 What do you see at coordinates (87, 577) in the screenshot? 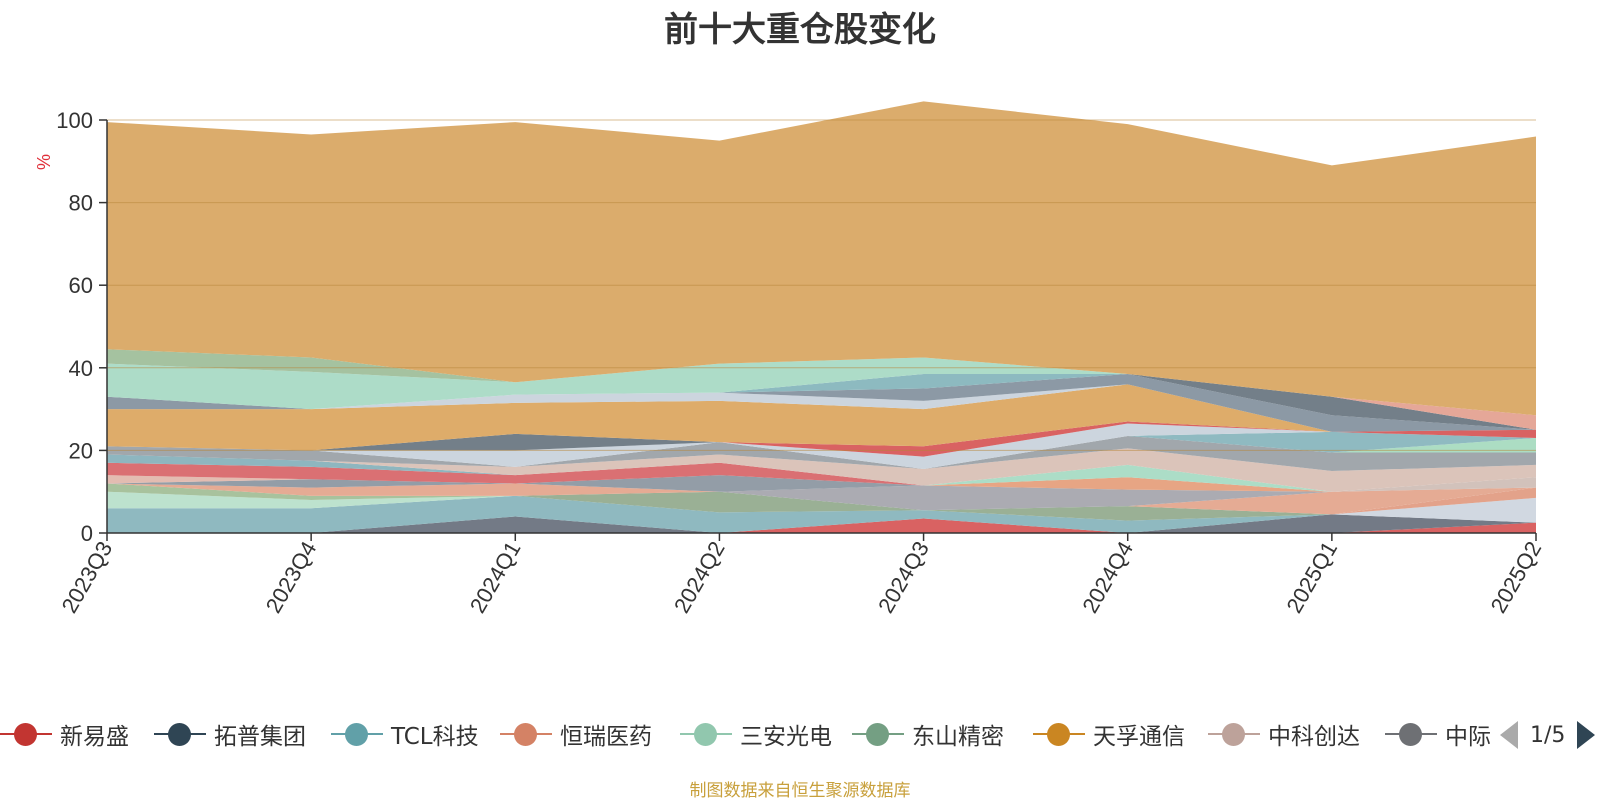
I see `x-tick-label: 2023Q3` at bounding box center [87, 577].